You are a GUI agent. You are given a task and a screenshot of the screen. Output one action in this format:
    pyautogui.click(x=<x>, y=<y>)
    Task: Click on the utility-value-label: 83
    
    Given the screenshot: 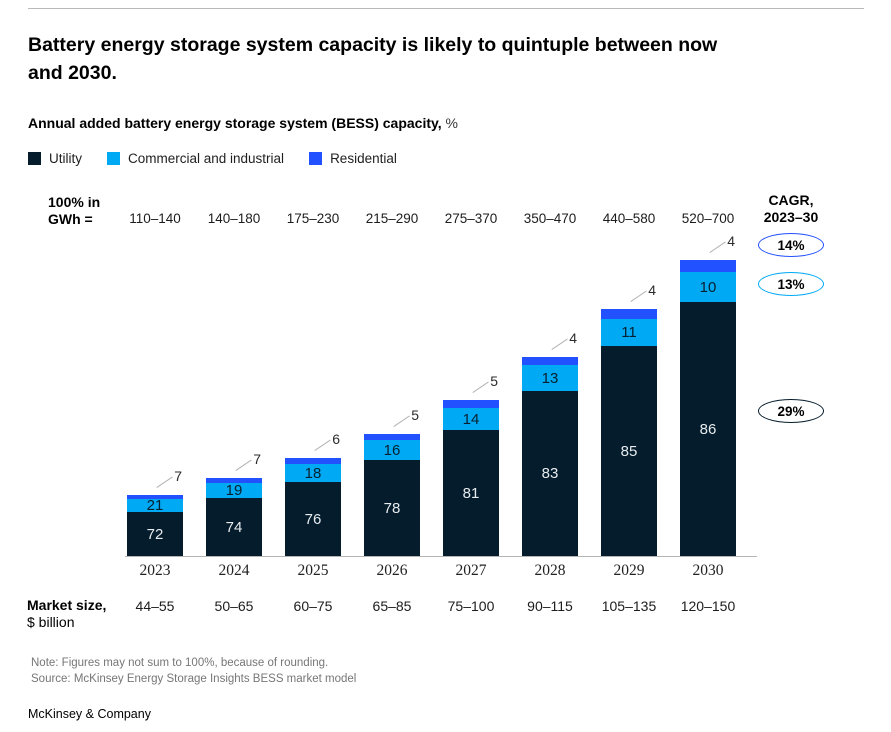 What is the action you would take?
    pyautogui.click(x=550, y=473)
    